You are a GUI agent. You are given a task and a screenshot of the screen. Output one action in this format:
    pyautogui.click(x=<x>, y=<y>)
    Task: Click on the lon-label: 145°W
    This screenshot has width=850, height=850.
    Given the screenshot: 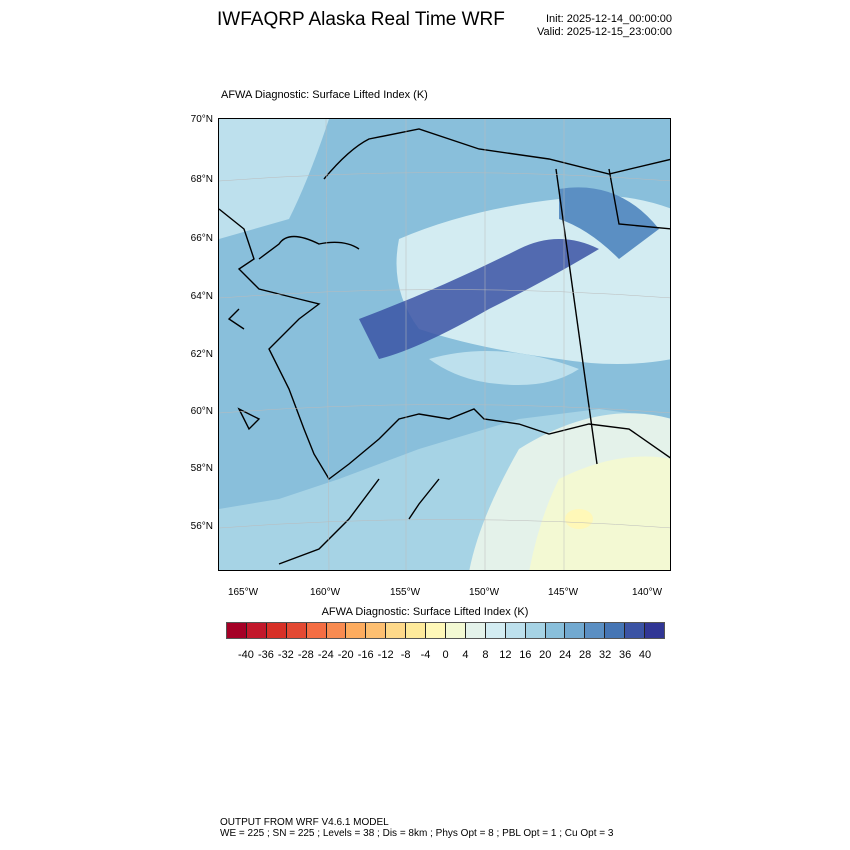 What is the action you would take?
    pyautogui.click(x=563, y=592)
    